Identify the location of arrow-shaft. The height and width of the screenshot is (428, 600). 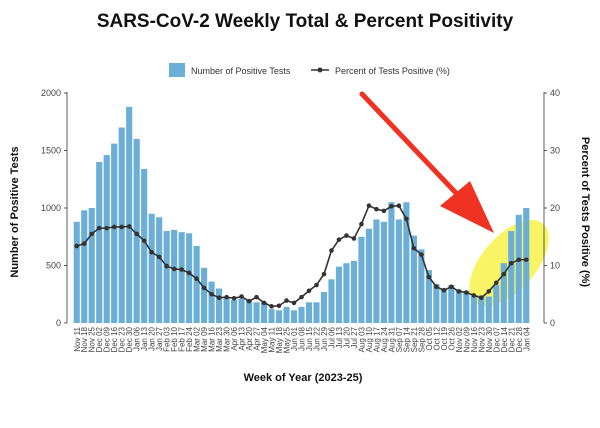
(409, 143).